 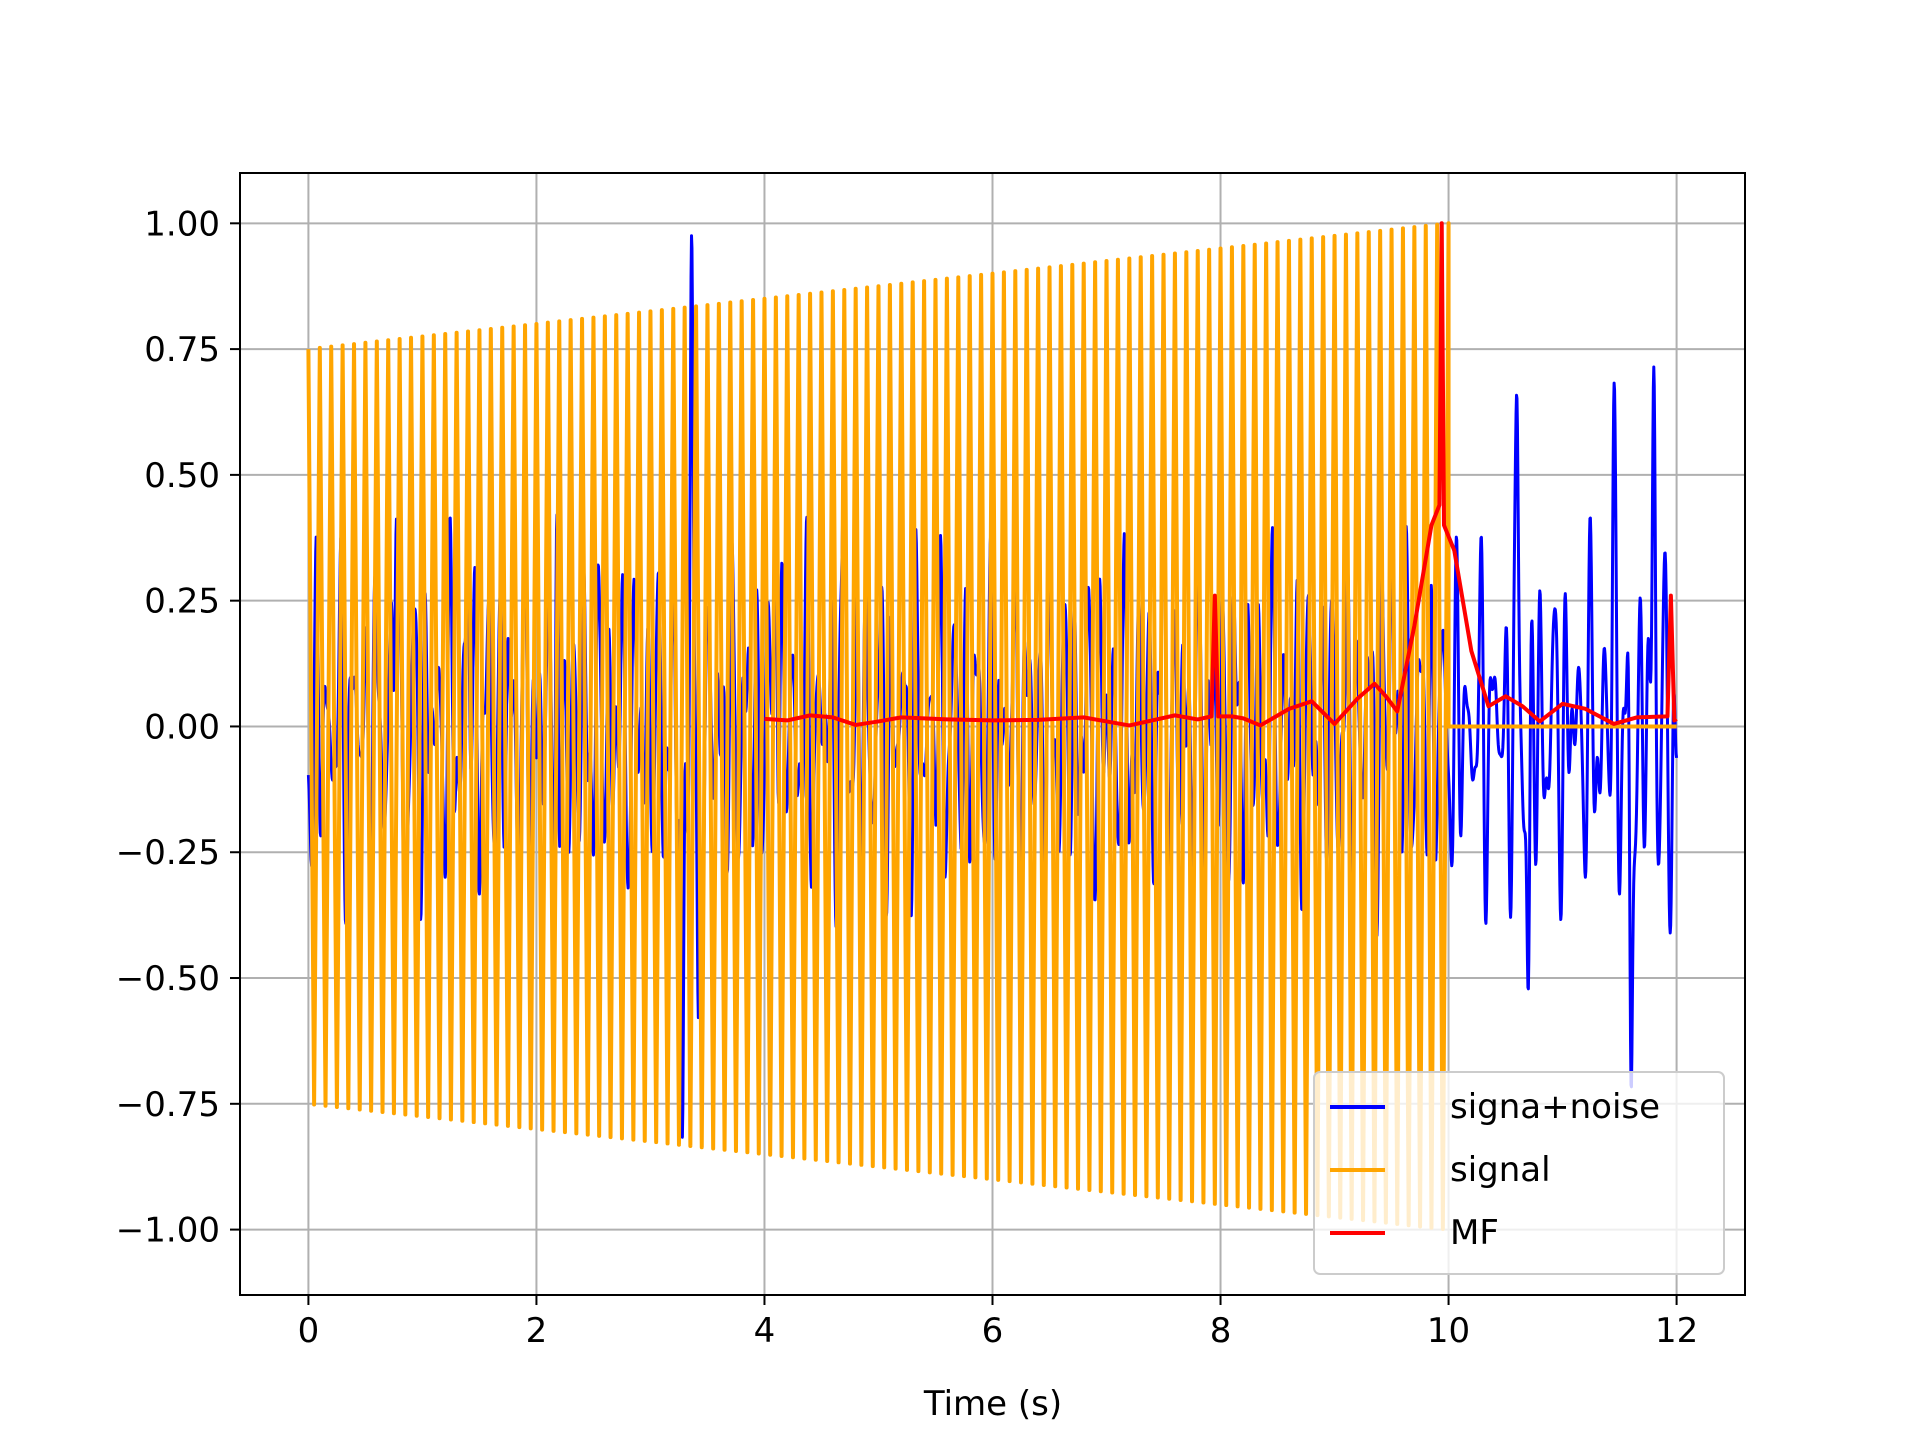 I want to click on x-axis-label: Time (s), so click(x=992, y=1404).